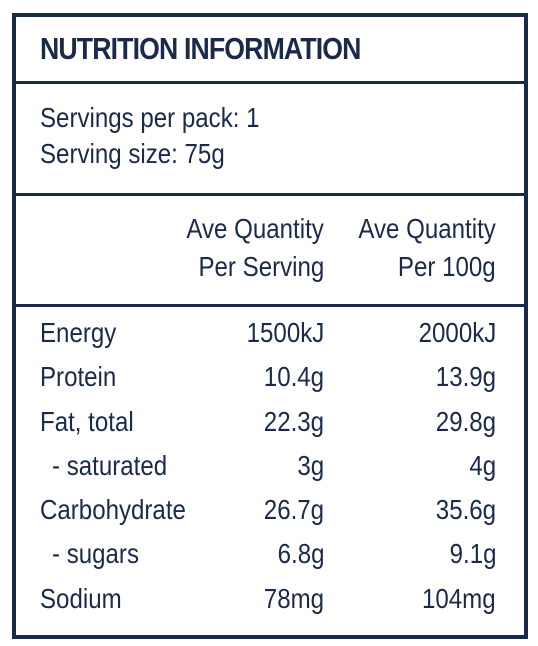  What do you see at coordinates (416, 248) in the screenshot?
I see `header-per-100g: Ave Quantity Per 100g` at bounding box center [416, 248].